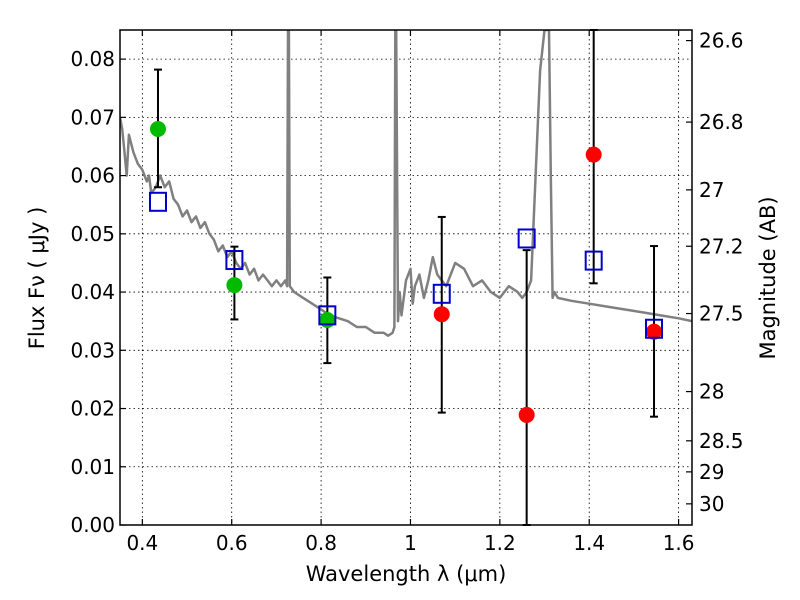 This screenshot has width=800, height=600. I want to click on x-tick-label: 0.6, so click(232, 543).